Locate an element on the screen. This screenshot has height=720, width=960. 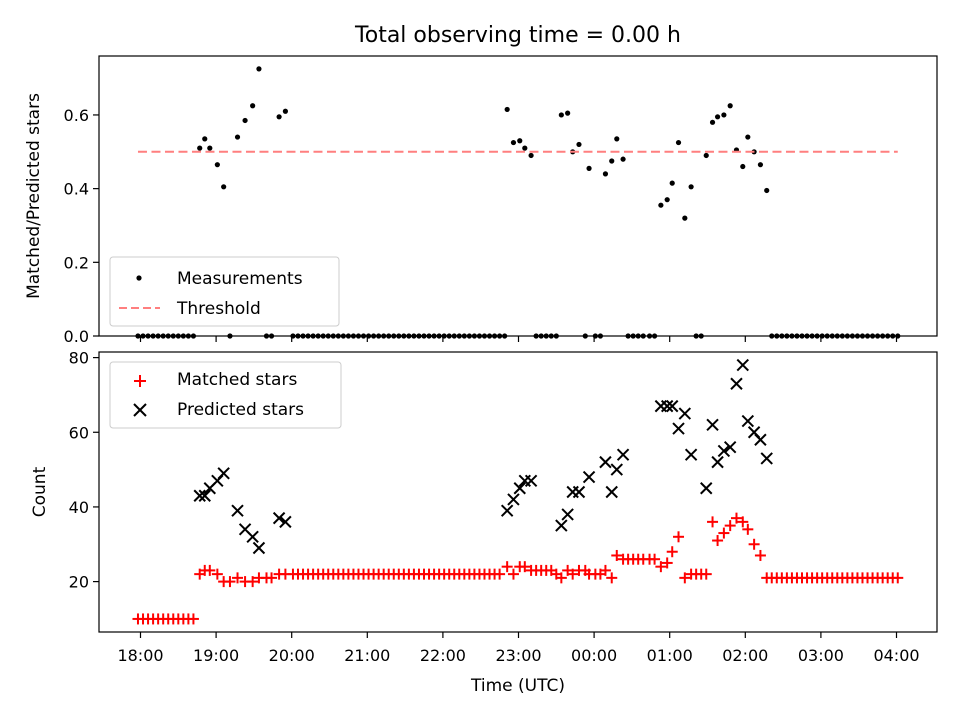
legend-measurements-marker is located at coordinates (139, 278).